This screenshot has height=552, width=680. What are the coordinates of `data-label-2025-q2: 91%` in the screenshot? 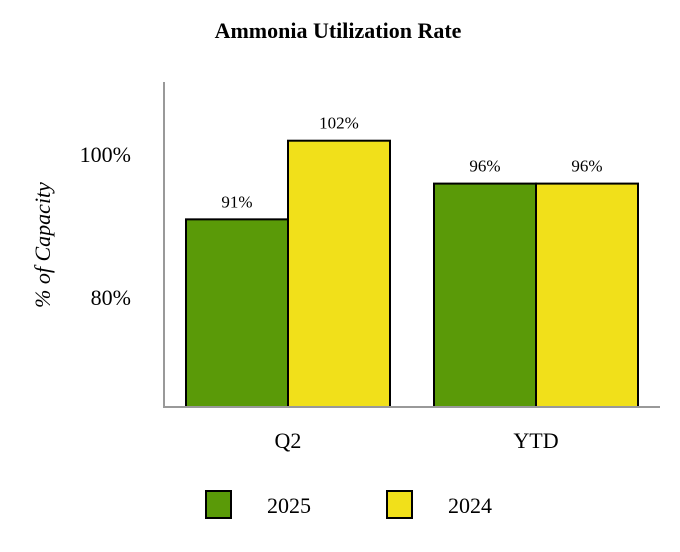 It's located at (236, 201).